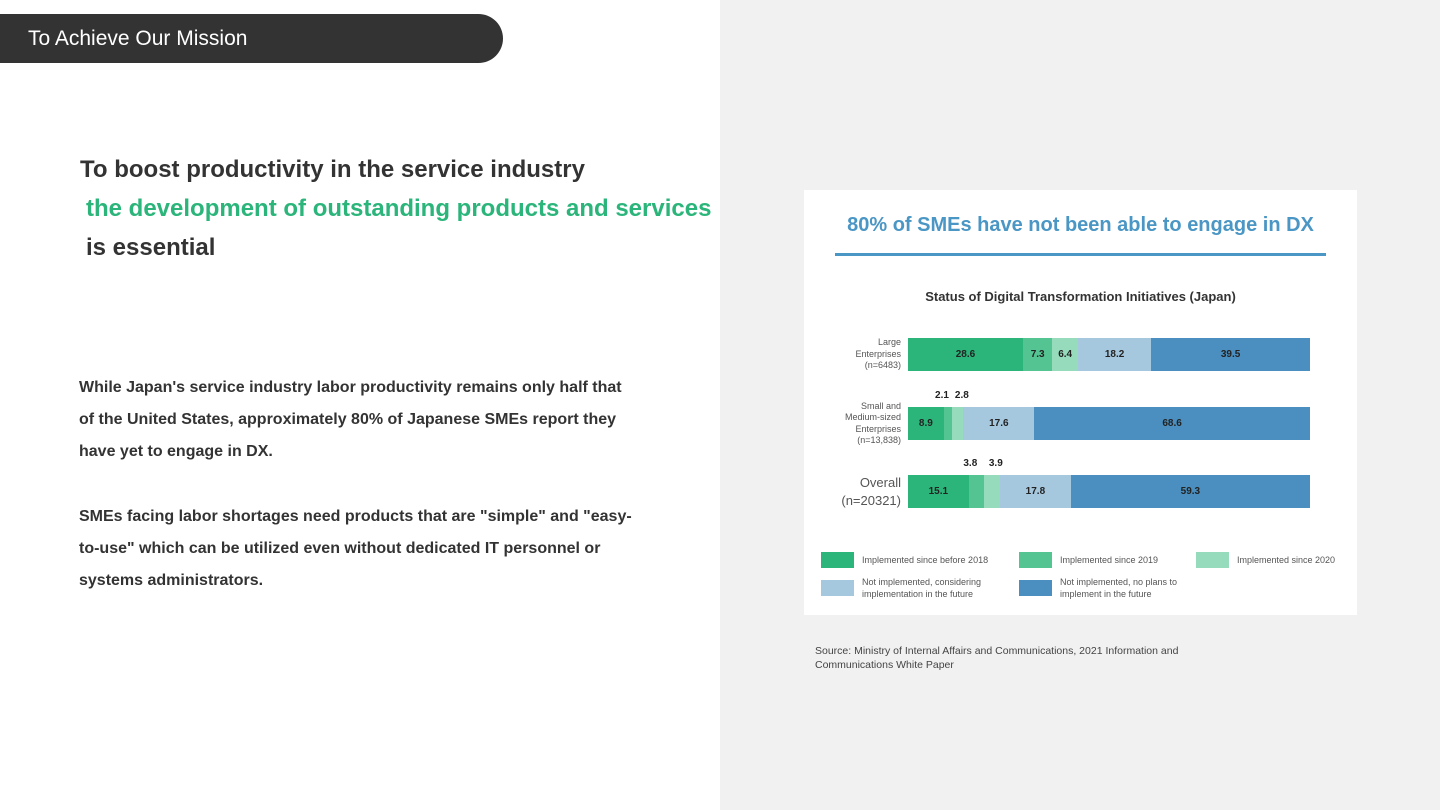 Image resolution: width=1440 pixels, height=810 pixels. I want to click on data-label: 6.4, so click(1065, 354).